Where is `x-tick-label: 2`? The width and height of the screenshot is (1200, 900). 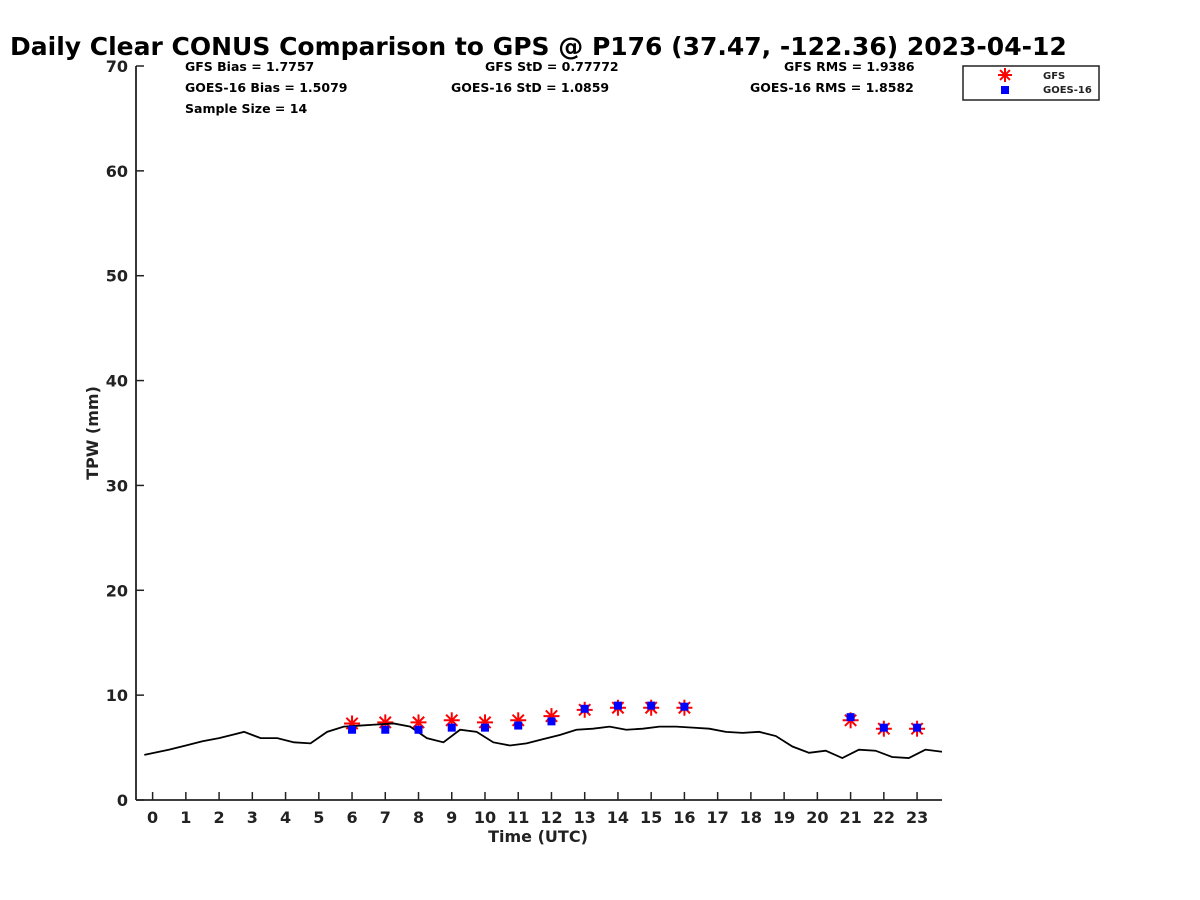
x-tick-label: 2 is located at coordinates (219, 817).